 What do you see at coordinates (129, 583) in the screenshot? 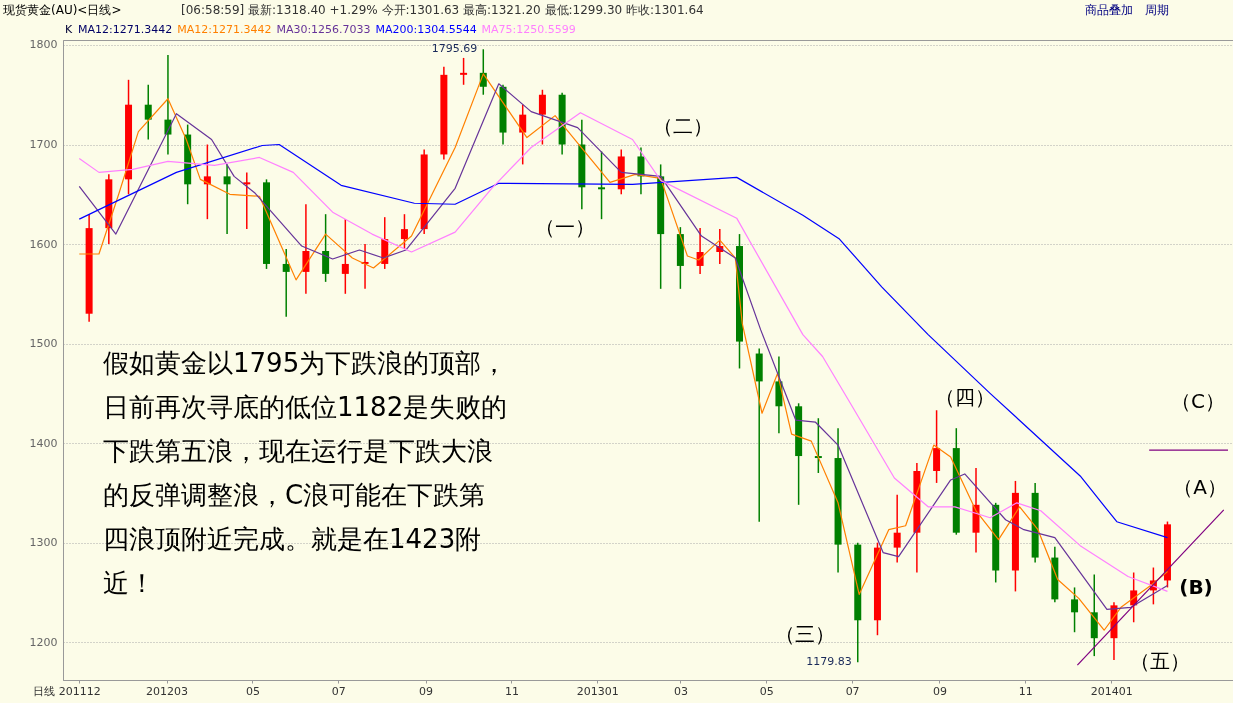
I see `annotation: 近！` at bounding box center [129, 583].